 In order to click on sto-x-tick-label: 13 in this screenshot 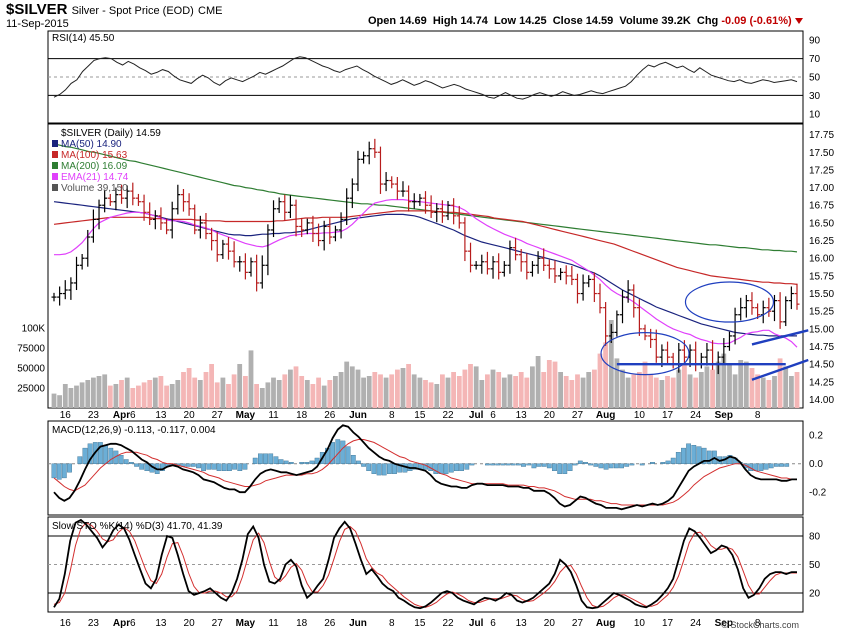, I will do `click(522, 623)`.